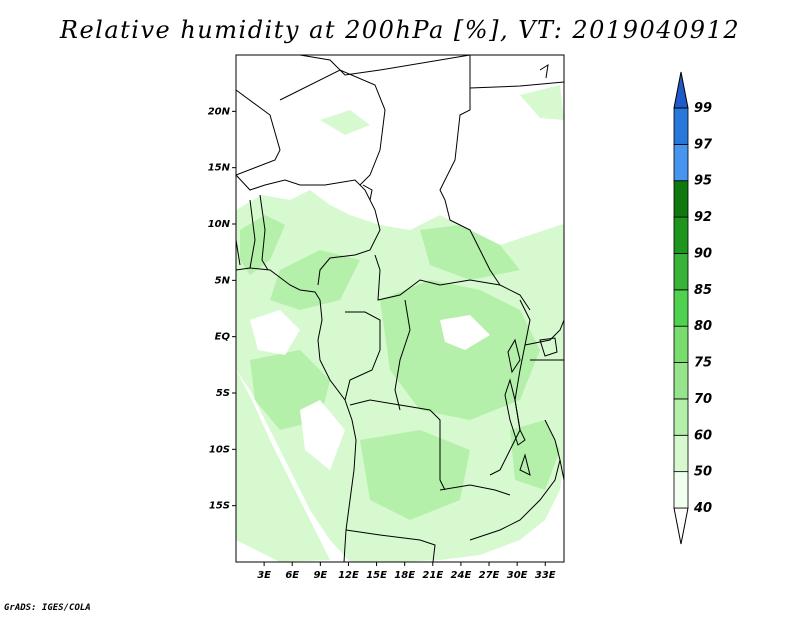 This screenshot has height=618, width=800. Describe the element at coordinates (223, 337) in the screenshot. I see `lat-tick-label: EQ` at that location.